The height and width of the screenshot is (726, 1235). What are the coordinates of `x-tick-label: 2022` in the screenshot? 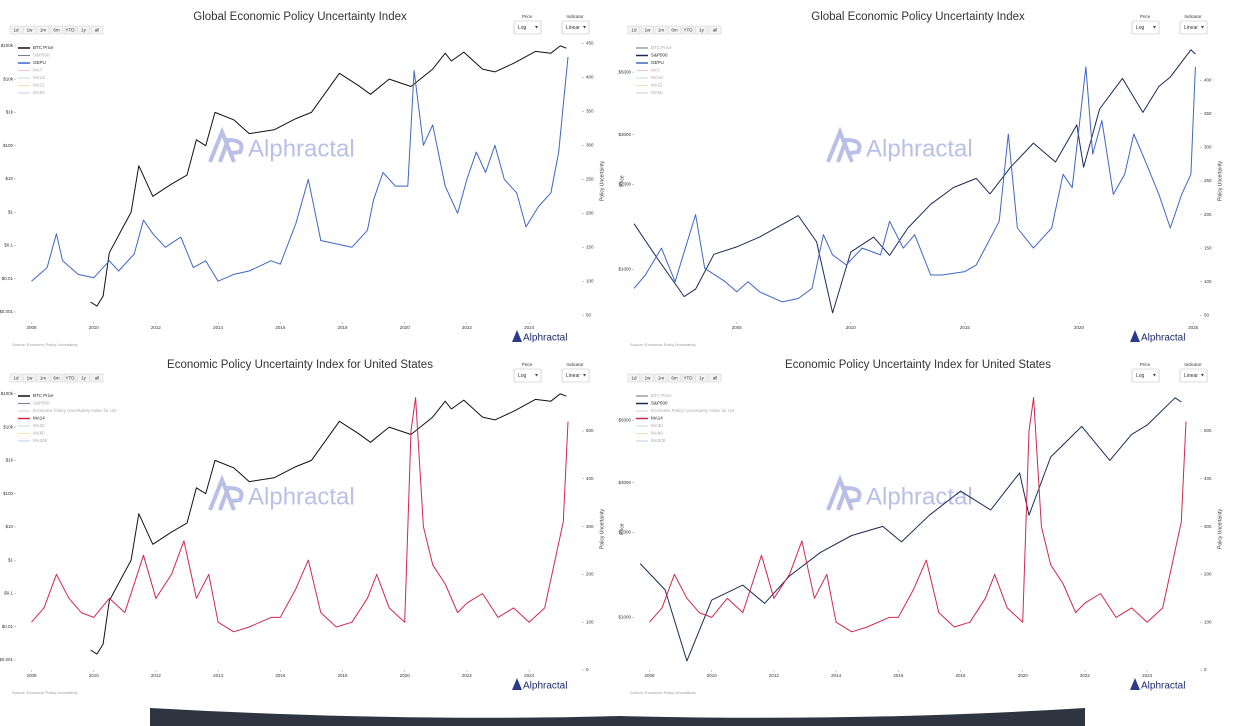 It's located at (467, 327).